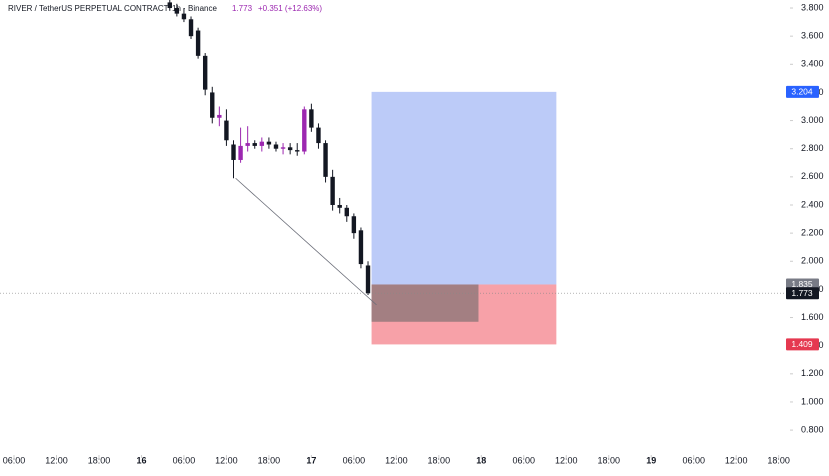 The image size is (829, 476). I want to click on y-tick-label: 1.200, so click(812, 373).